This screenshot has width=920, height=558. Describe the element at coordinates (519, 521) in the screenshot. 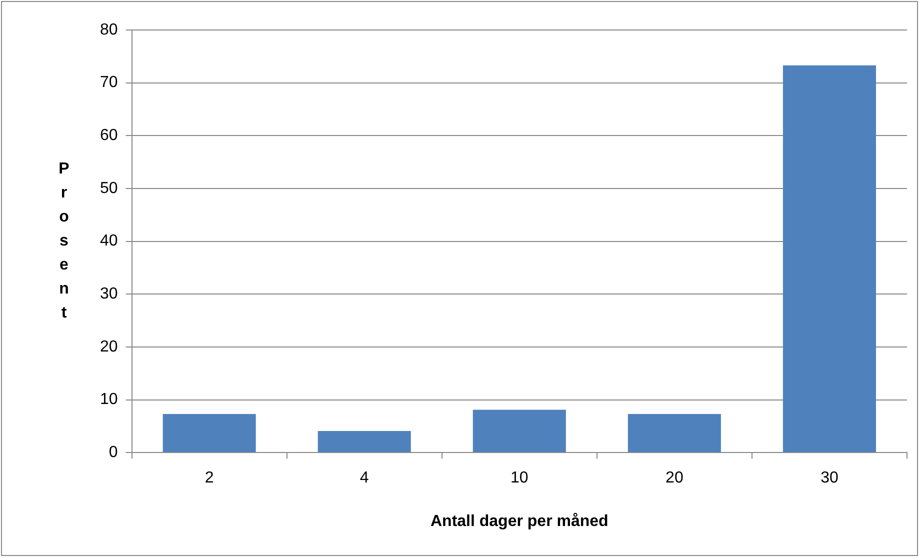

I see `x-axis-title: Antall dager per måned` at that location.